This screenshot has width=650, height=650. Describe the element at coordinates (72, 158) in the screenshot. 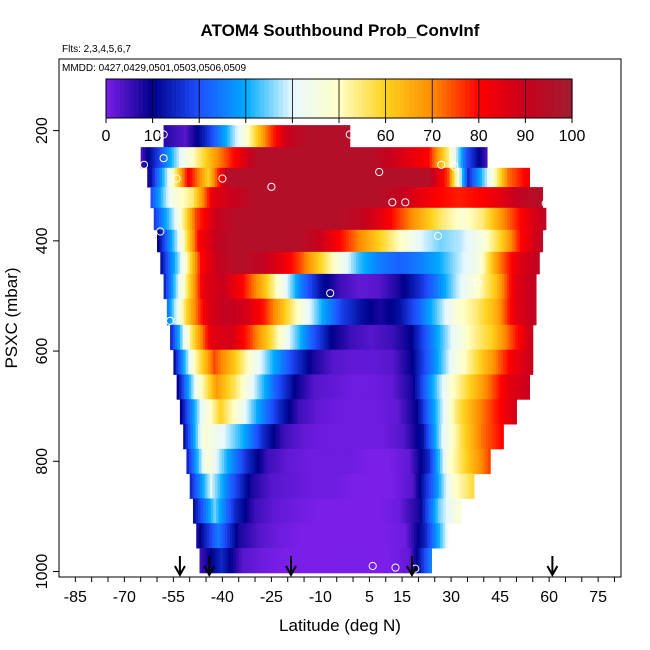

I see `observation-marker` at that location.